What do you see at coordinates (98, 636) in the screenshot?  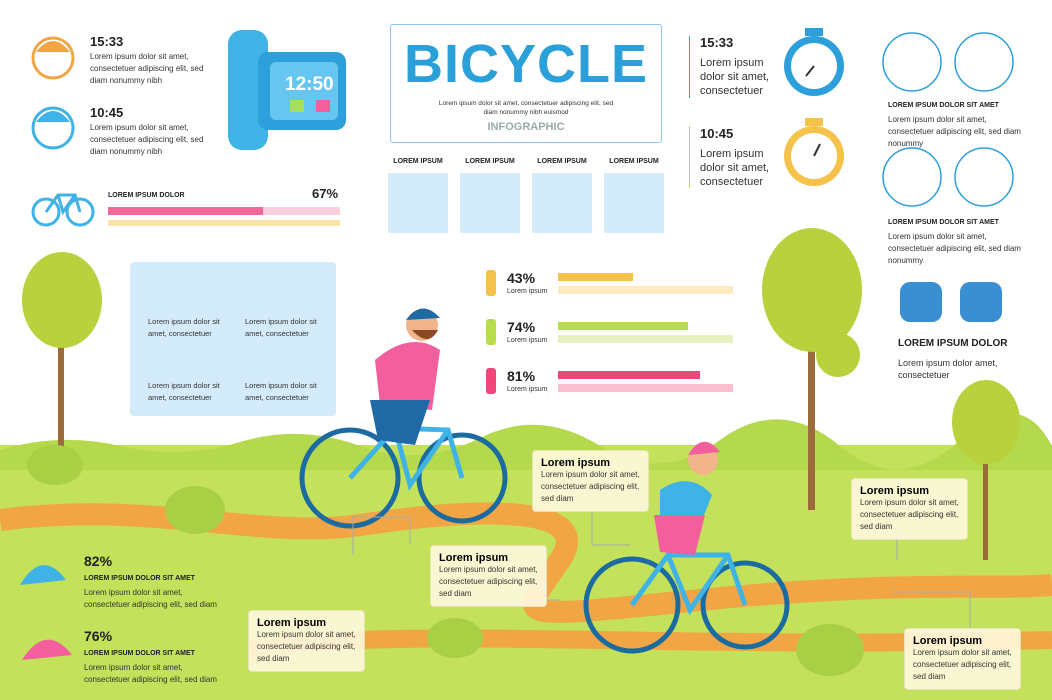 I see `helmet-value: 76%` at bounding box center [98, 636].